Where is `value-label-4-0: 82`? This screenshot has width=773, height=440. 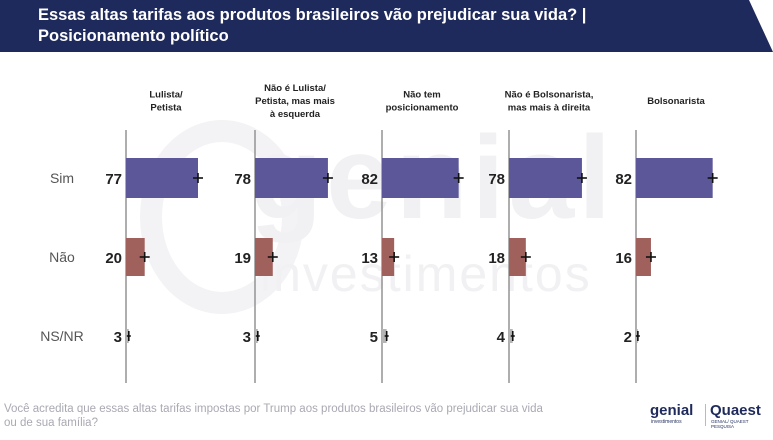
value-label-4-0: 82 is located at coordinates (623, 179).